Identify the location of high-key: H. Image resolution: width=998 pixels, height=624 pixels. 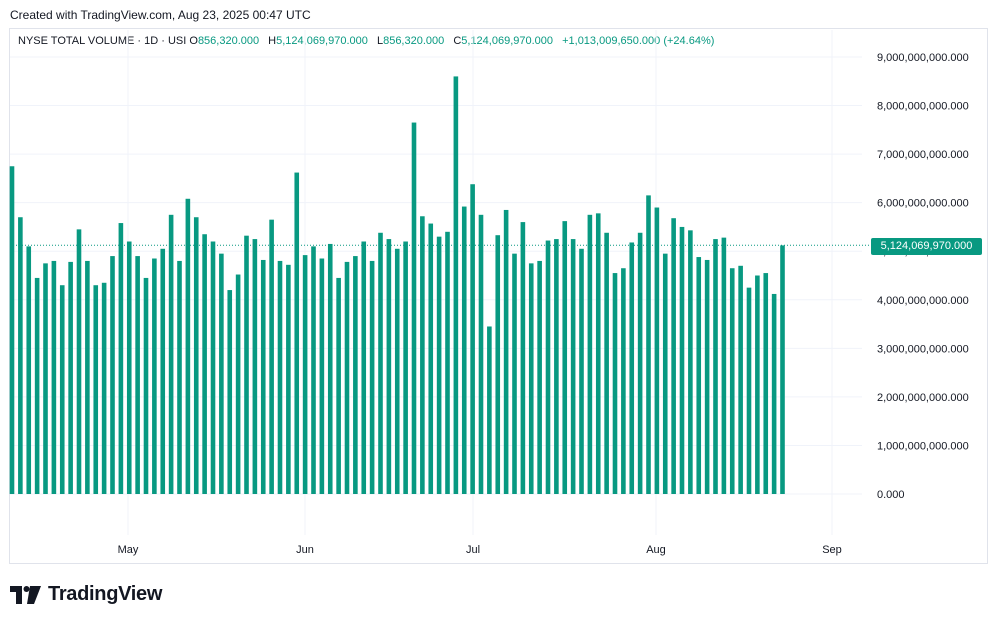
(272, 41).